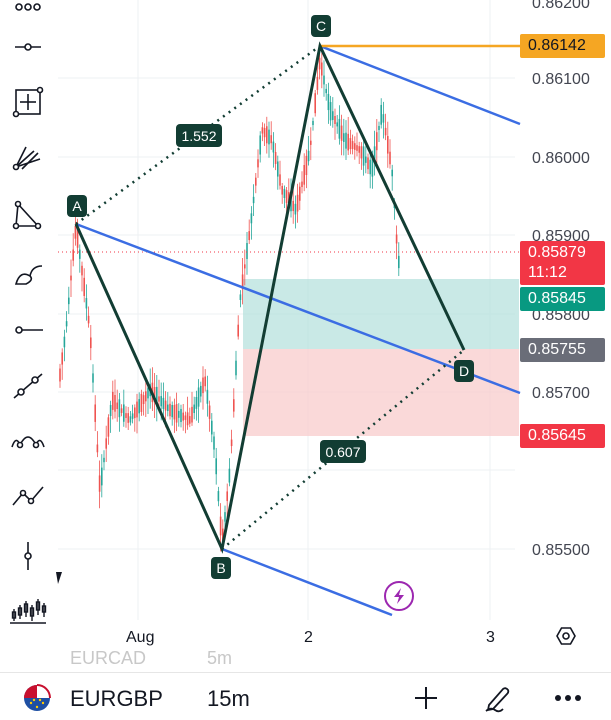  Describe the element at coordinates (308, 637) in the screenshot. I see `time-label: 2` at that location.